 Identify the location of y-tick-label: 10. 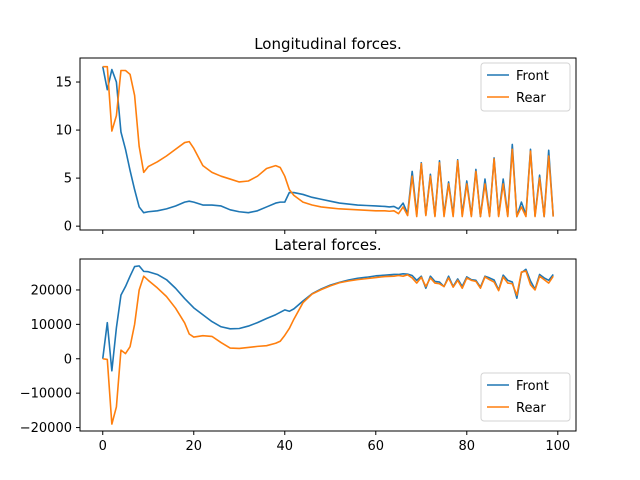
(63, 131).